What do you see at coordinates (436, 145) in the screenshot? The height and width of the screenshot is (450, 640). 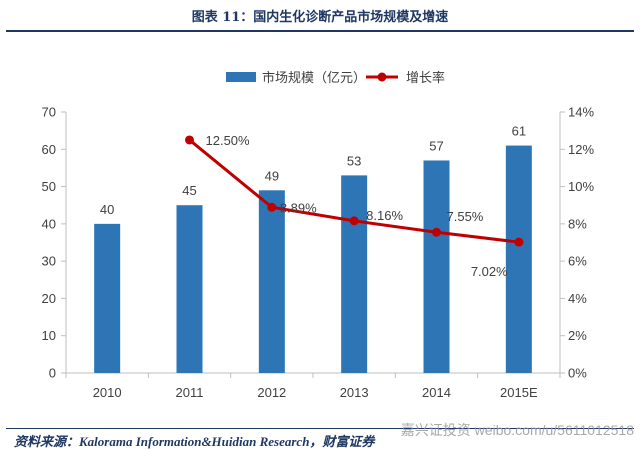 I see `bar-value-label: 57` at bounding box center [436, 145].